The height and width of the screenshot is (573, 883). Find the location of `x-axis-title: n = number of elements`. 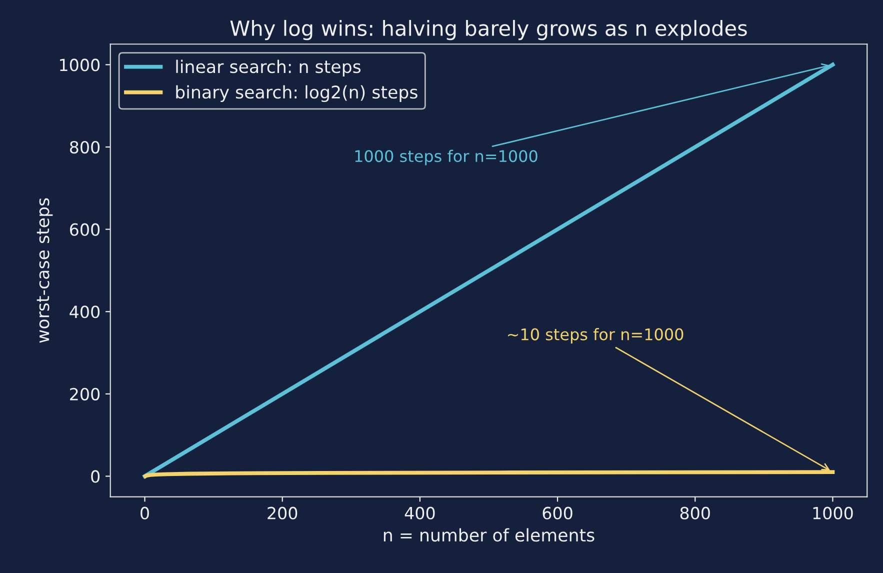

x-axis-title: n = number of elements is located at coordinates (489, 535).